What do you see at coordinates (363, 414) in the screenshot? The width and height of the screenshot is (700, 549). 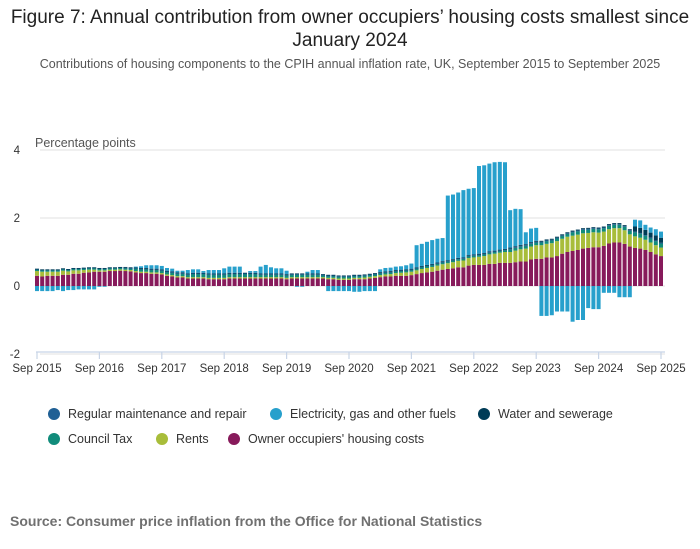 I see `legend-item: Electricity, gas and other fuels` at bounding box center [363, 414].